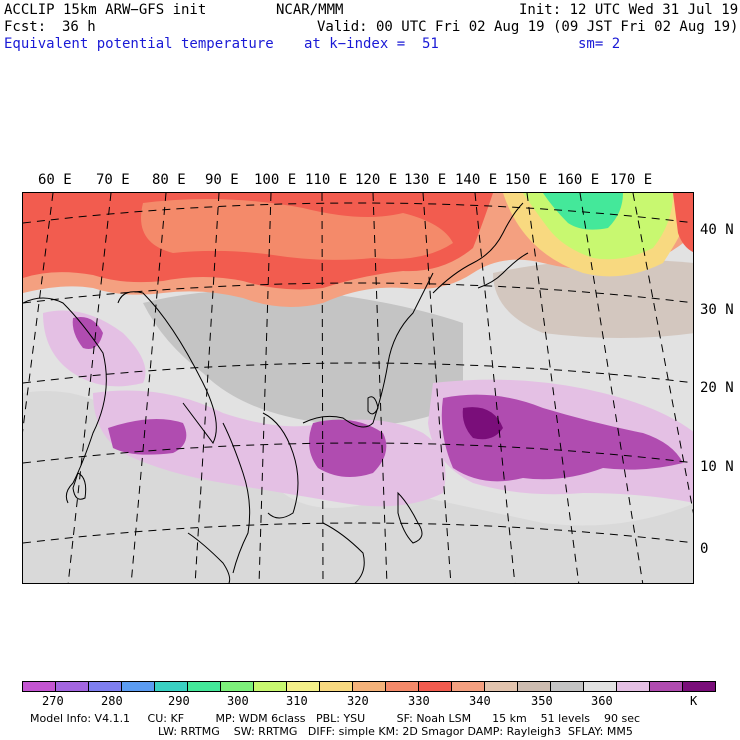 Image resolution: width=740 pixels, height=740 pixels. What do you see at coordinates (275, 180) in the screenshot?
I see `lon-label: 100 E` at bounding box center [275, 180].